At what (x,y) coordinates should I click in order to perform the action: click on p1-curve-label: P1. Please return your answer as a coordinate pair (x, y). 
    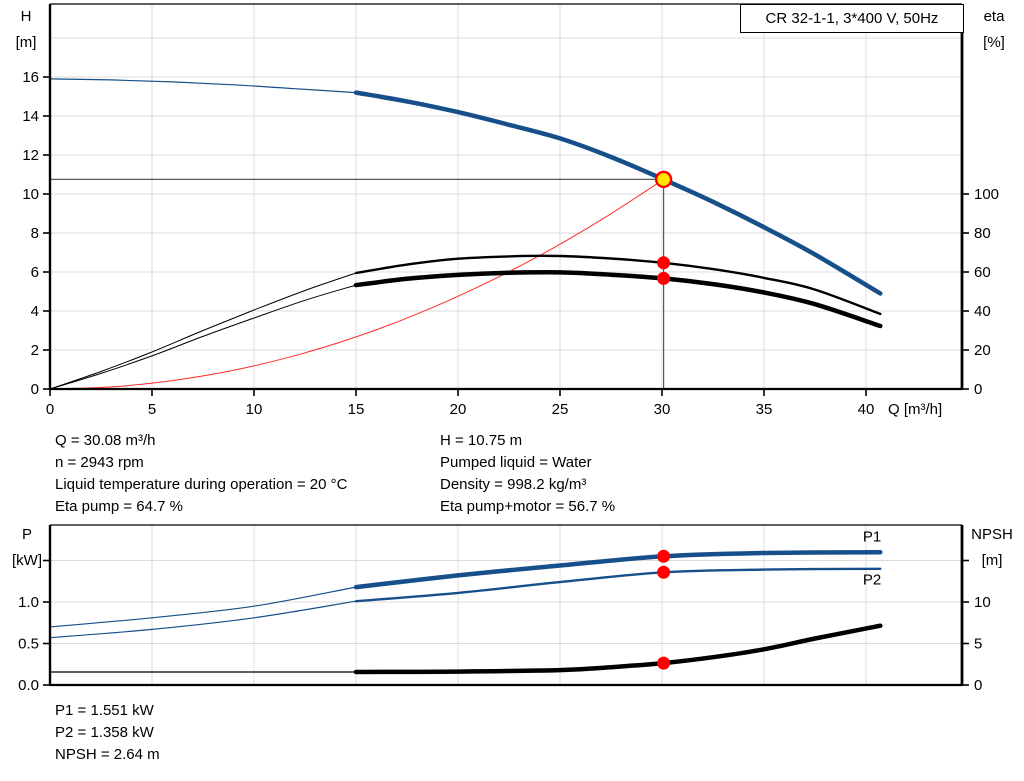
    Looking at the image, I should click on (872, 536).